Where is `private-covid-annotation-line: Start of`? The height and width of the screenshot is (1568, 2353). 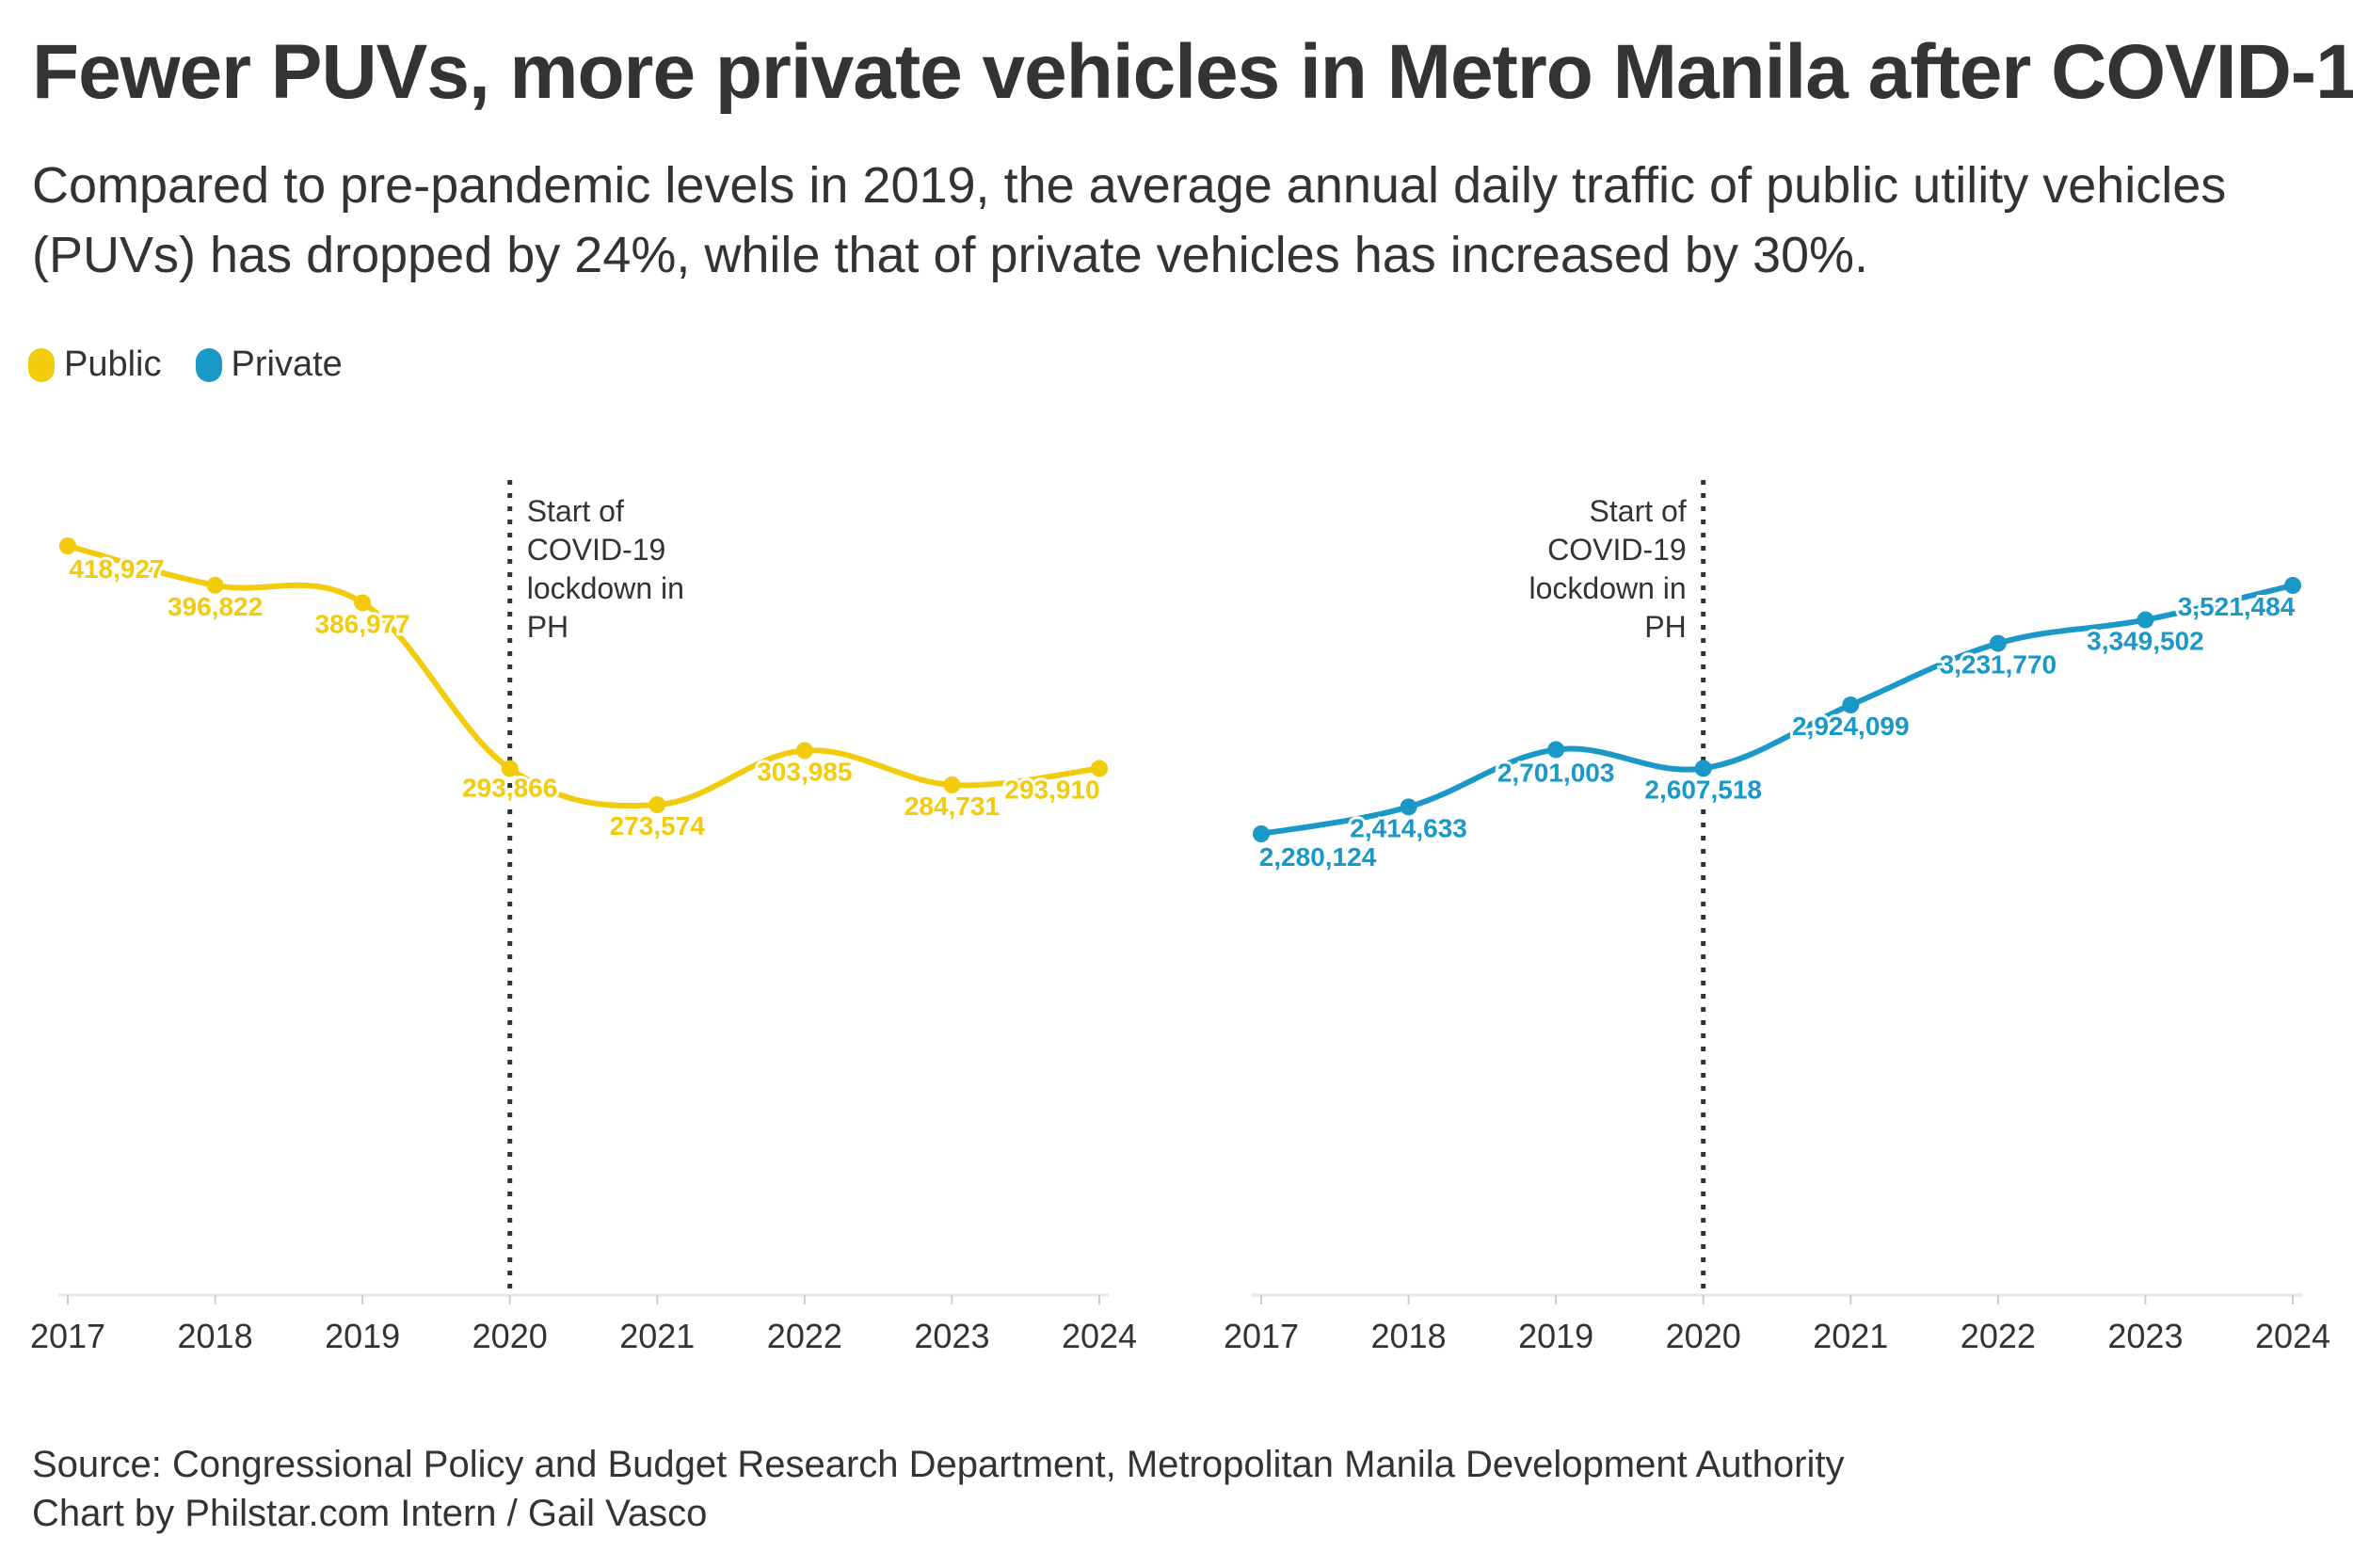
private-covid-annotation-line: Start of is located at coordinates (1639, 511).